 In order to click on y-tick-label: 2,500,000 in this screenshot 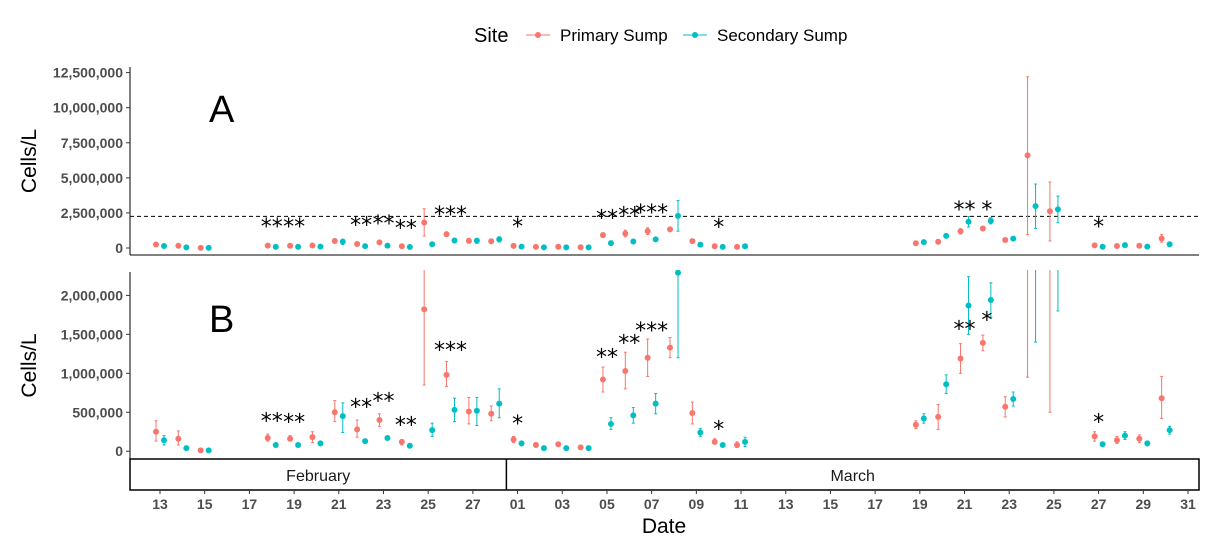, I will do `click(92, 213)`.